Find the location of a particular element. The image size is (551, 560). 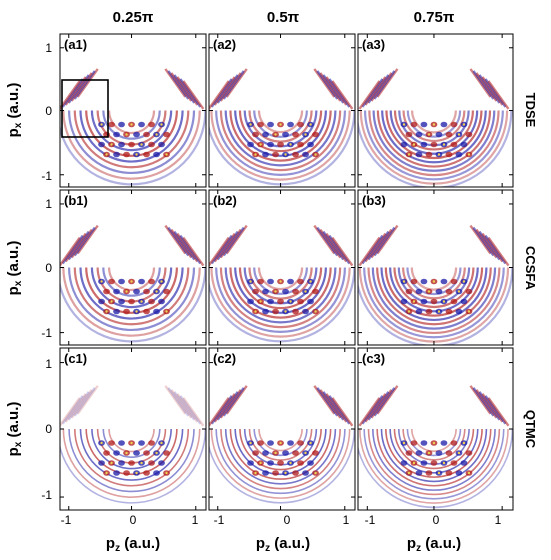

column-header-2: 0.5π is located at coordinates (283, 17).